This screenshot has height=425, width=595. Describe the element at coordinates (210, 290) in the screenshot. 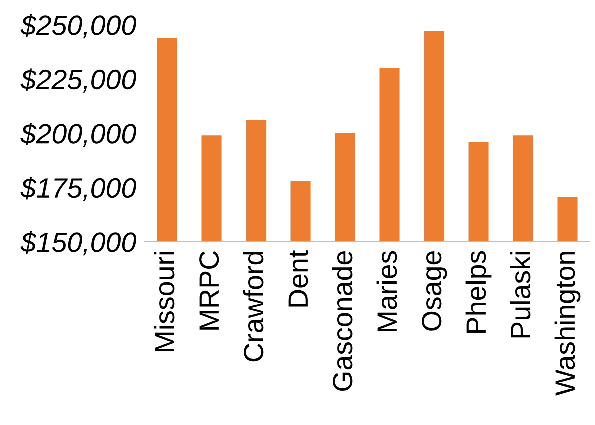

I see `x-tick-label: MRPC` at that location.